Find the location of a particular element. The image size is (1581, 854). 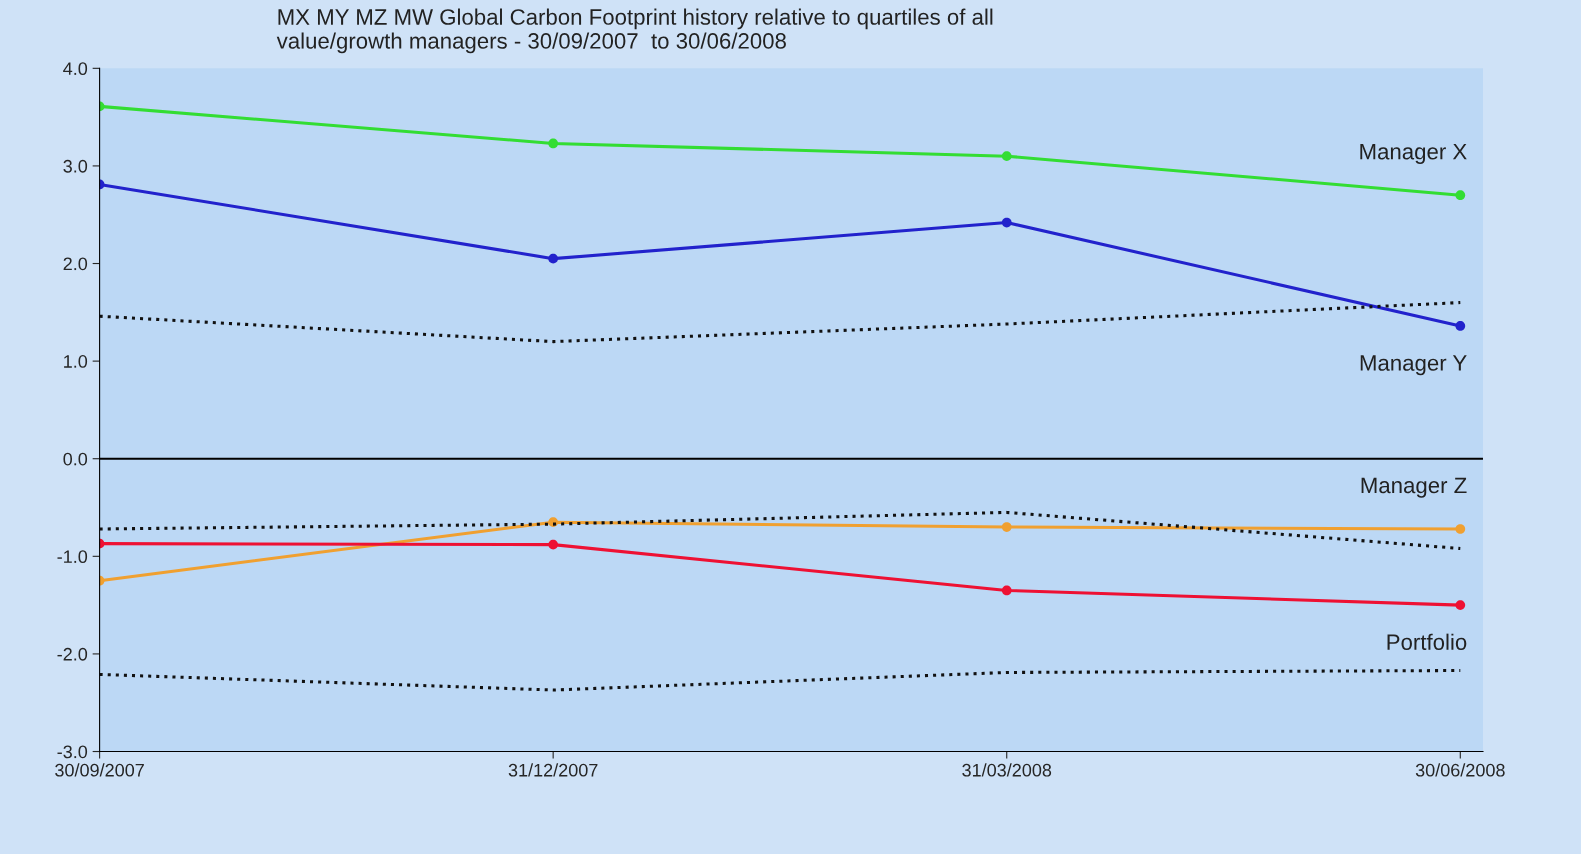

series-label: Manager Y is located at coordinates (1413, 365).